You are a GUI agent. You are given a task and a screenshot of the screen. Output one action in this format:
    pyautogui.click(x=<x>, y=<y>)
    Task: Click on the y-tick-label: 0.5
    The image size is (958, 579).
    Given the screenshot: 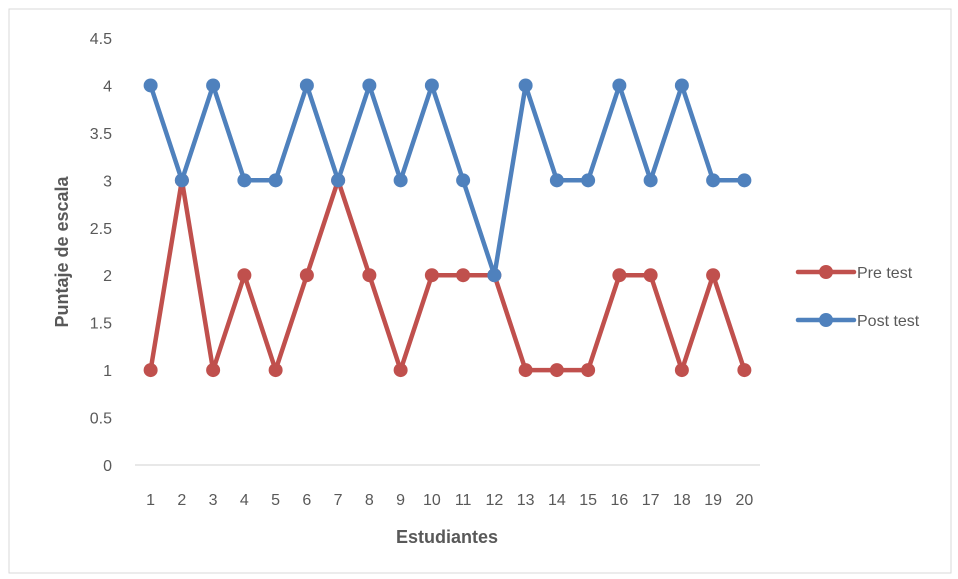 What is the action you would take?
    pyautogui.click(x=101, y=419)
    